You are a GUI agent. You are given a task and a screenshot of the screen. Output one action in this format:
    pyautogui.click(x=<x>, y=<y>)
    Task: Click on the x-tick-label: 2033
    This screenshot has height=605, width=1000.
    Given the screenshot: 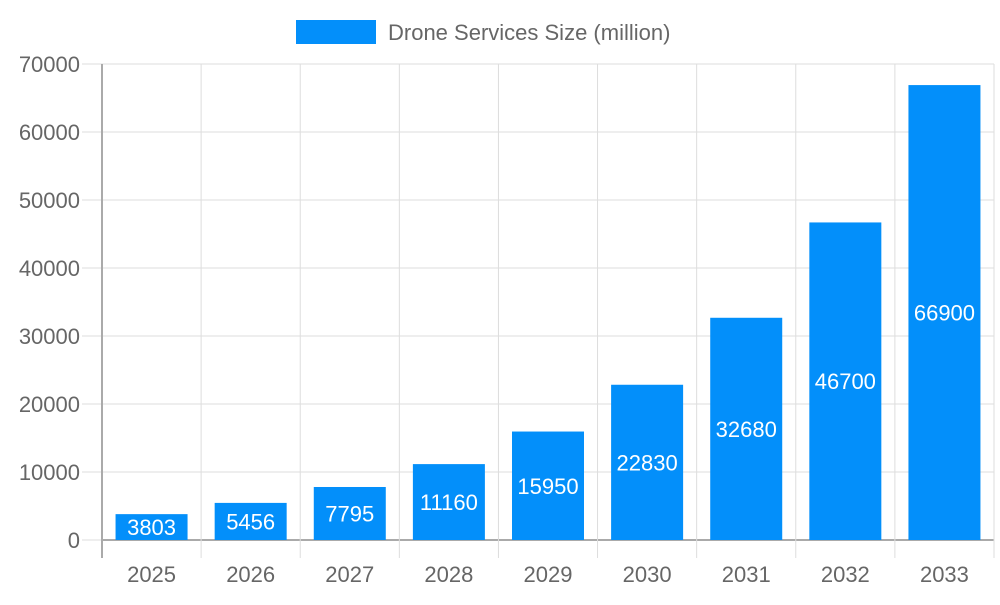 What is the action you would take?
    pyautogui.click(x=944, y=574)
    